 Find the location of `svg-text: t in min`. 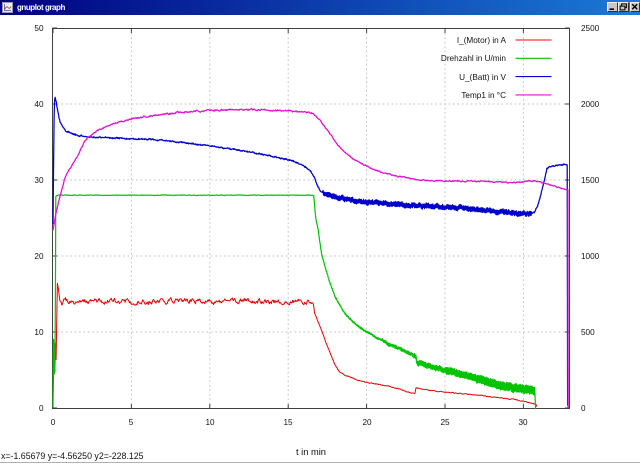

svg-text: t in min is located at coordinates (311, 452).